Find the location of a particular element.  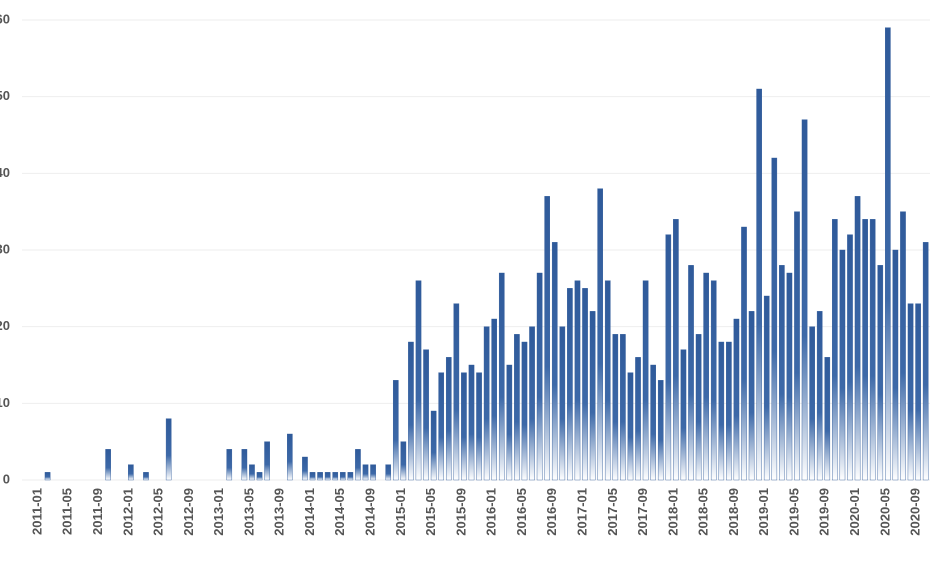

x-tick-label: 2016-05 is located at coordinates (521, 512).